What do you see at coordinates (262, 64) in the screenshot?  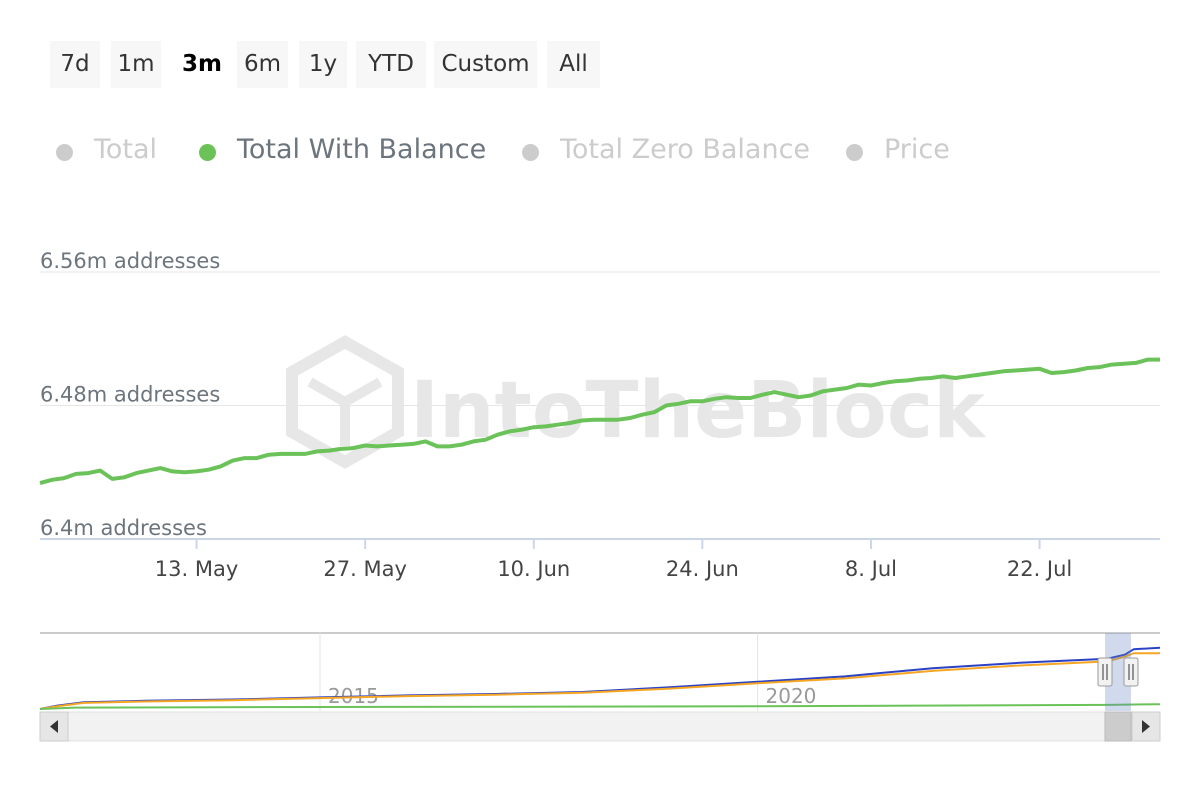 I see `range-button-6m: 6m` at bounding box center [262, 64].